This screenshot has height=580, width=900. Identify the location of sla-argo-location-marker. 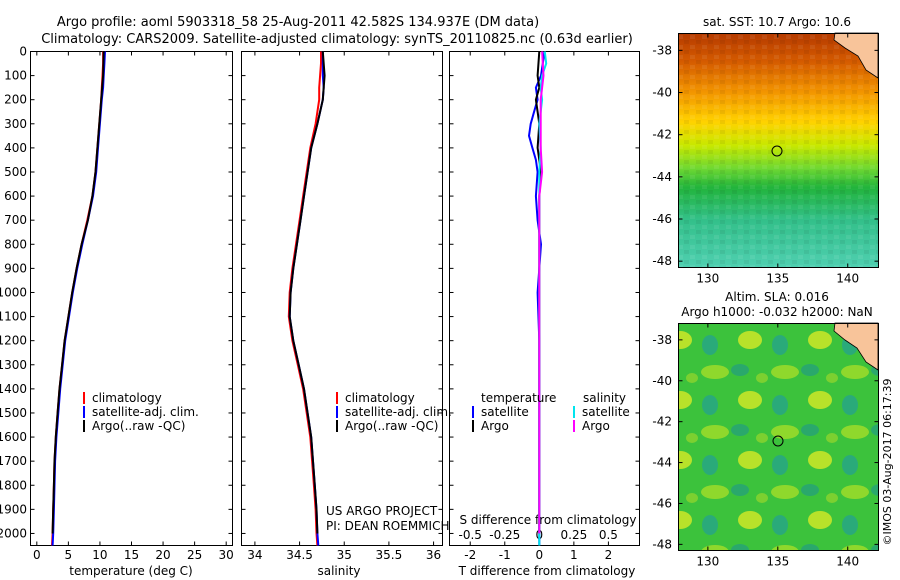
(778, 441).